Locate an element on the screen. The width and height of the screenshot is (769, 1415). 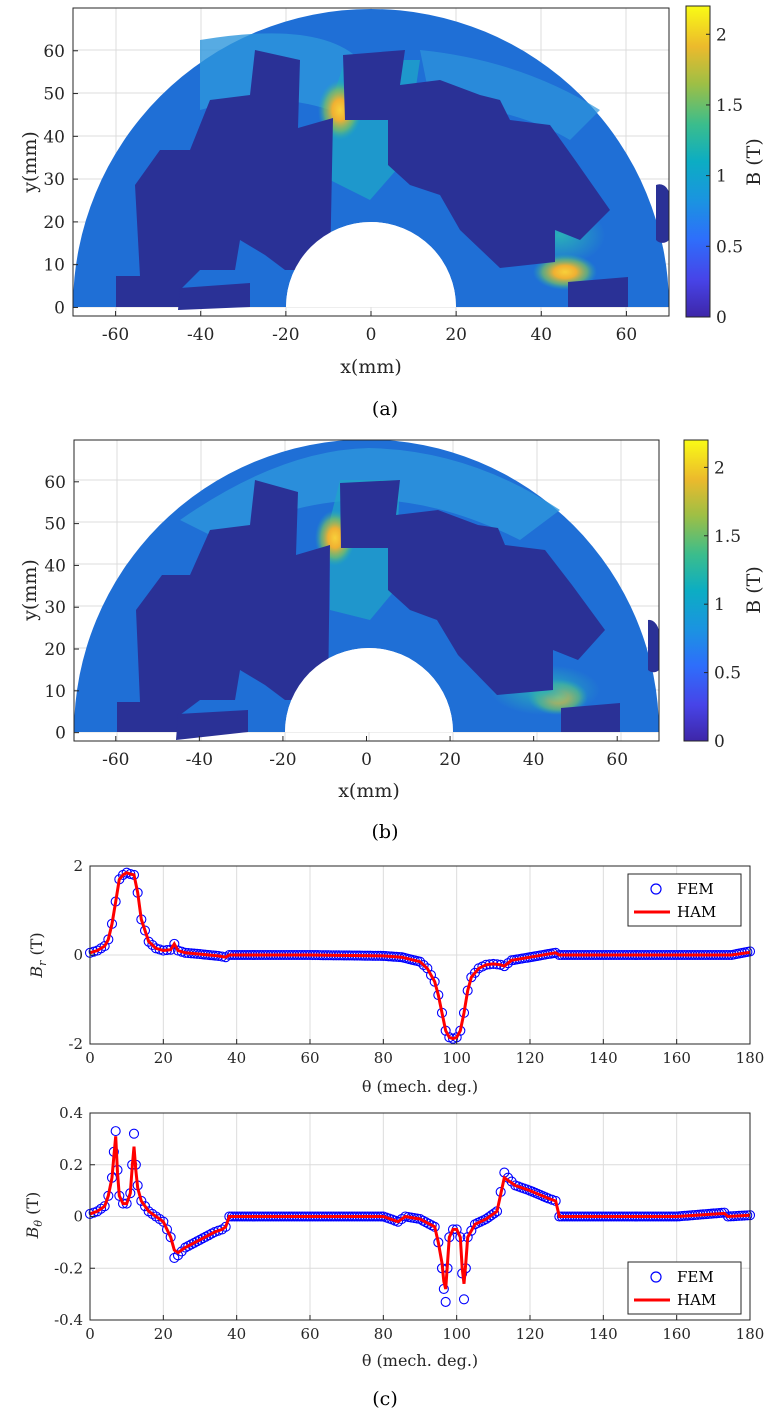
legend-ham-label-c2: HAM is located at coordinates (696, 1300).